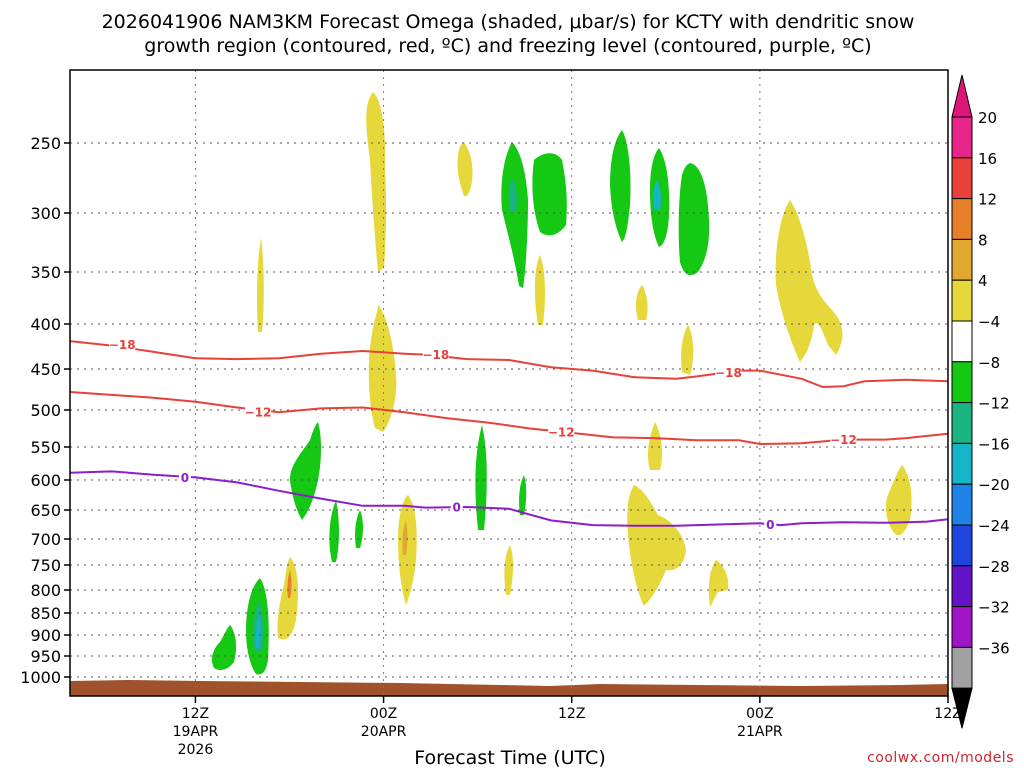  I want to click on contour-label-zero-2: 0, so click(770, 525).